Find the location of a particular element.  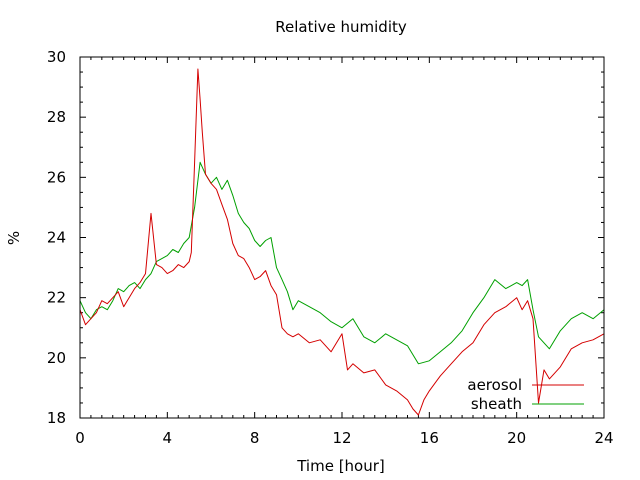

chart-title: Relative humidity is located at coordinates (341, 27).